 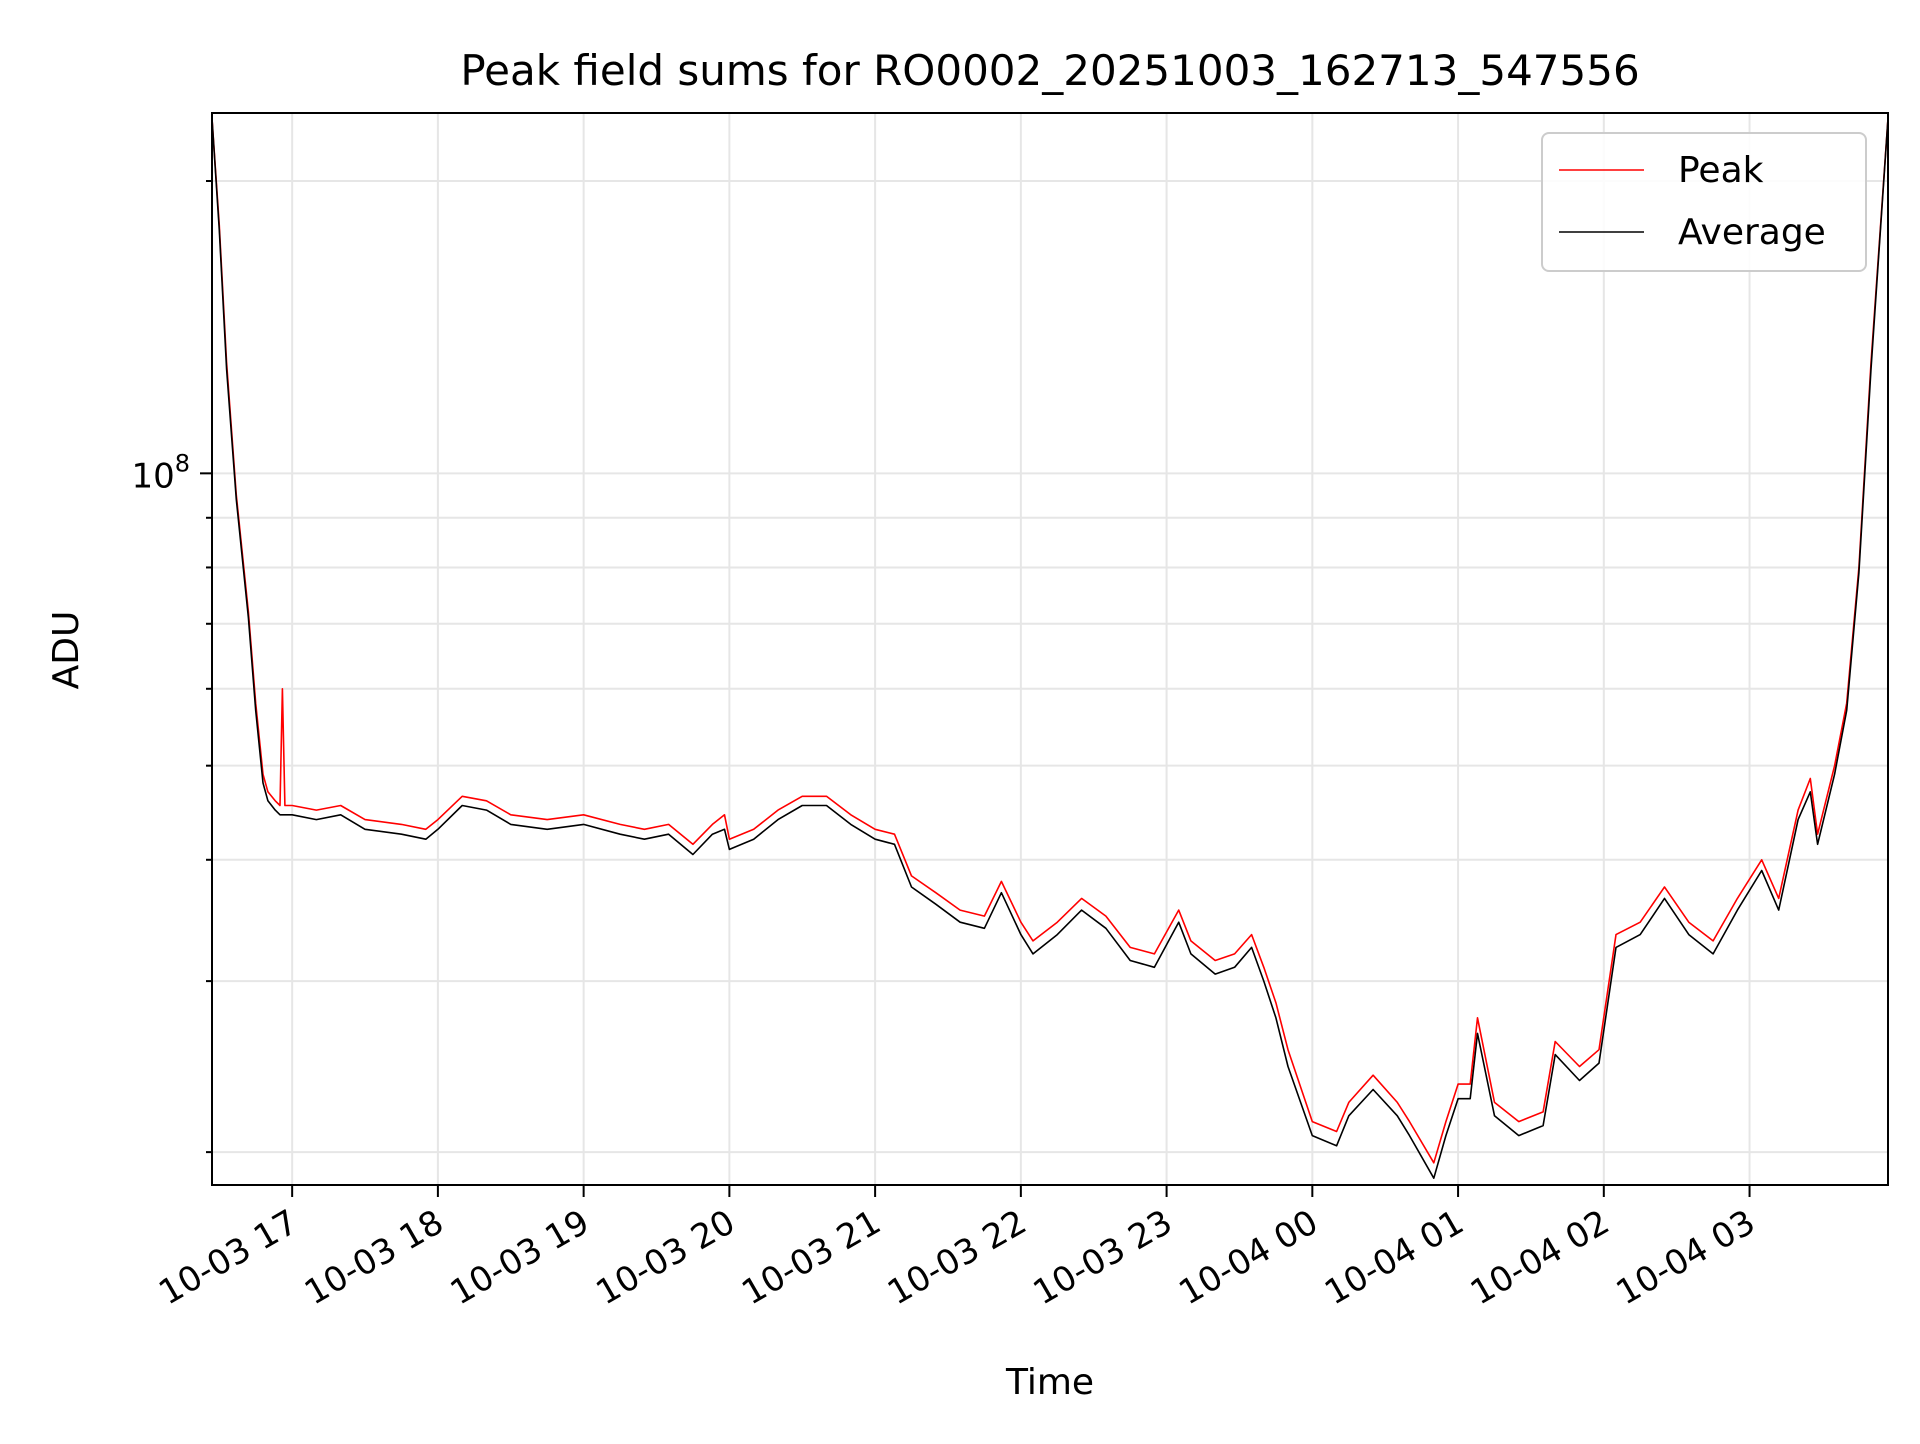 I want to click on legend-box, so click(x=1704, y=202).